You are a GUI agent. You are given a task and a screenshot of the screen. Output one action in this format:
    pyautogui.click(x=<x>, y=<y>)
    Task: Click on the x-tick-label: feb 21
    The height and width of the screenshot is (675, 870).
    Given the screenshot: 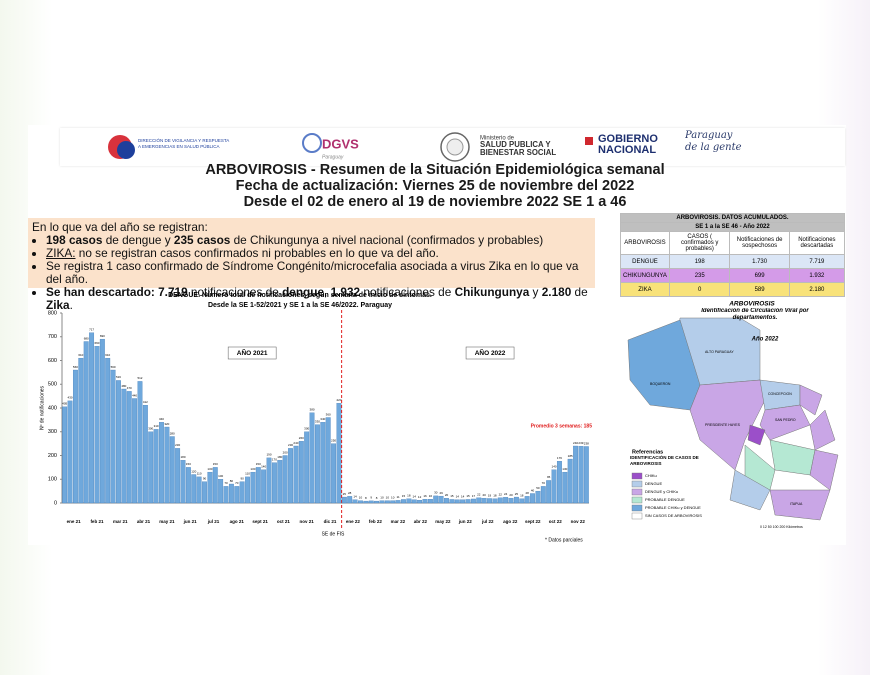 What is the action you would take?
    pyautogui.click(x=97, y=521)
    